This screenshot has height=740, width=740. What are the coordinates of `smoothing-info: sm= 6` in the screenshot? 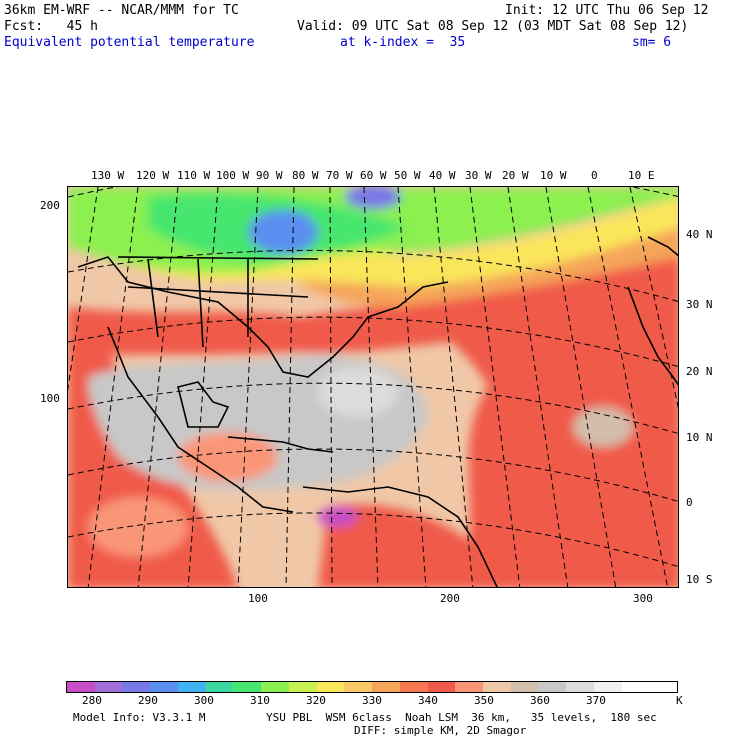 It's located at (652, 42).